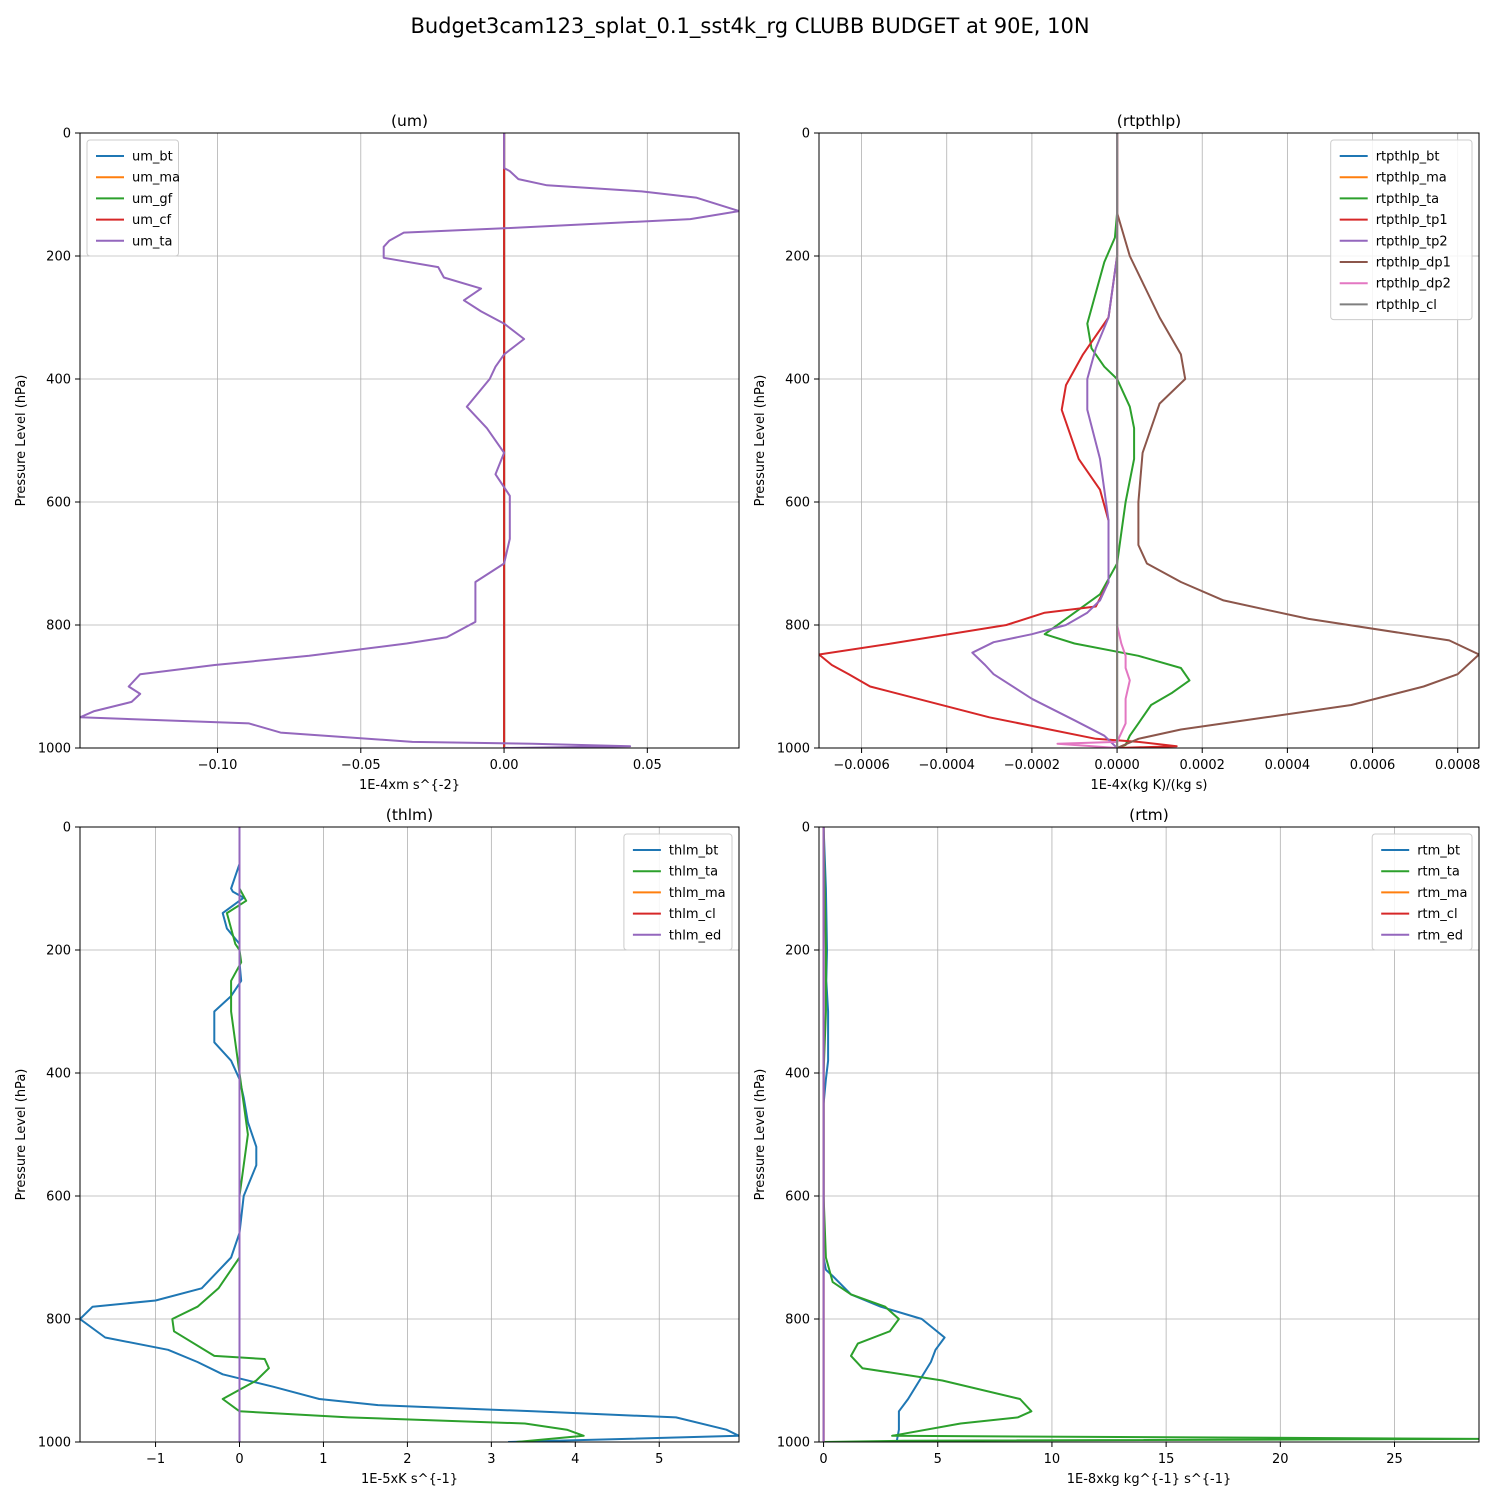 This screenshot has height=1500, width=1500. I want to click on subplot-title: (um), so click(409, 121).